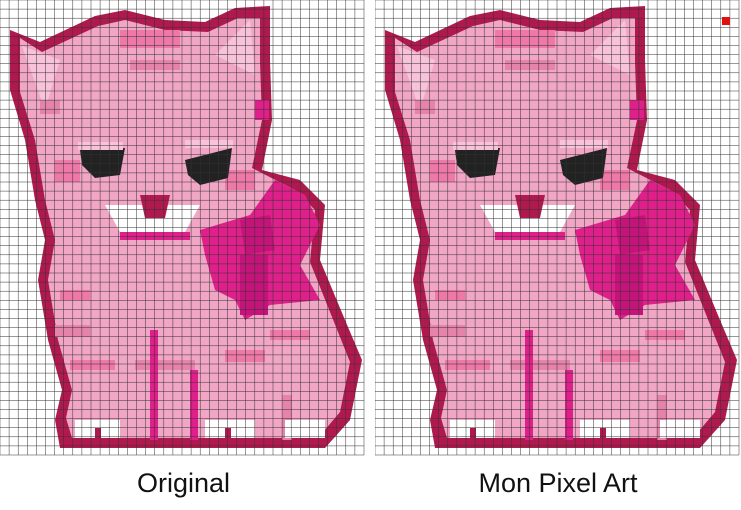  I want to click on marker-pixel, so click(726, 21).